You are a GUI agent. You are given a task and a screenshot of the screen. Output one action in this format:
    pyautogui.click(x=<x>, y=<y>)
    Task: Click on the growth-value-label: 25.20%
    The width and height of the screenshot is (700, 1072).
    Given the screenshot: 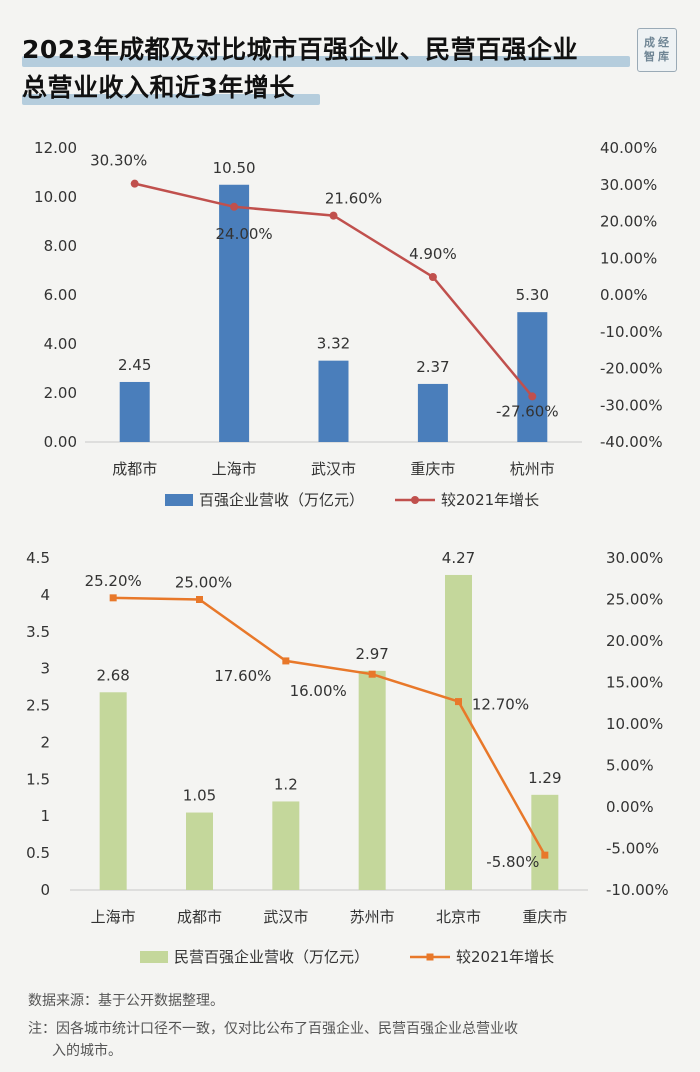 What is the action you would take?
    pyautogui.click(x=113, y=581)
    